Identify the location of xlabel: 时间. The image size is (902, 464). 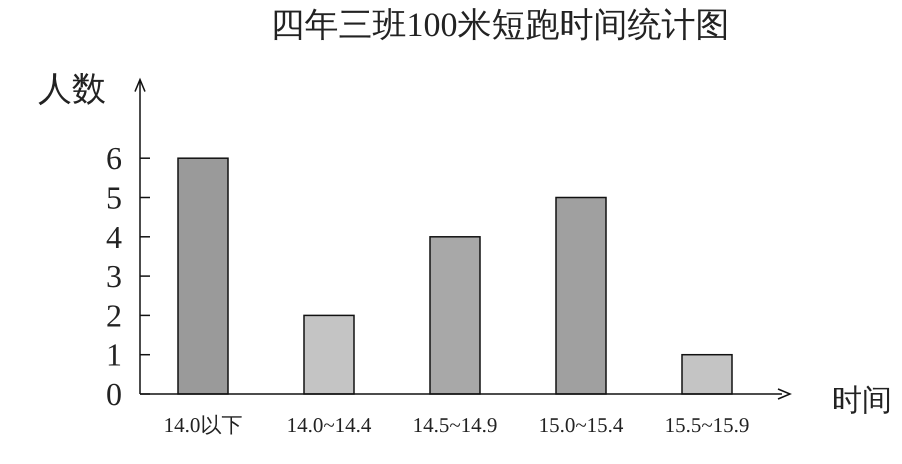
(862, 400).